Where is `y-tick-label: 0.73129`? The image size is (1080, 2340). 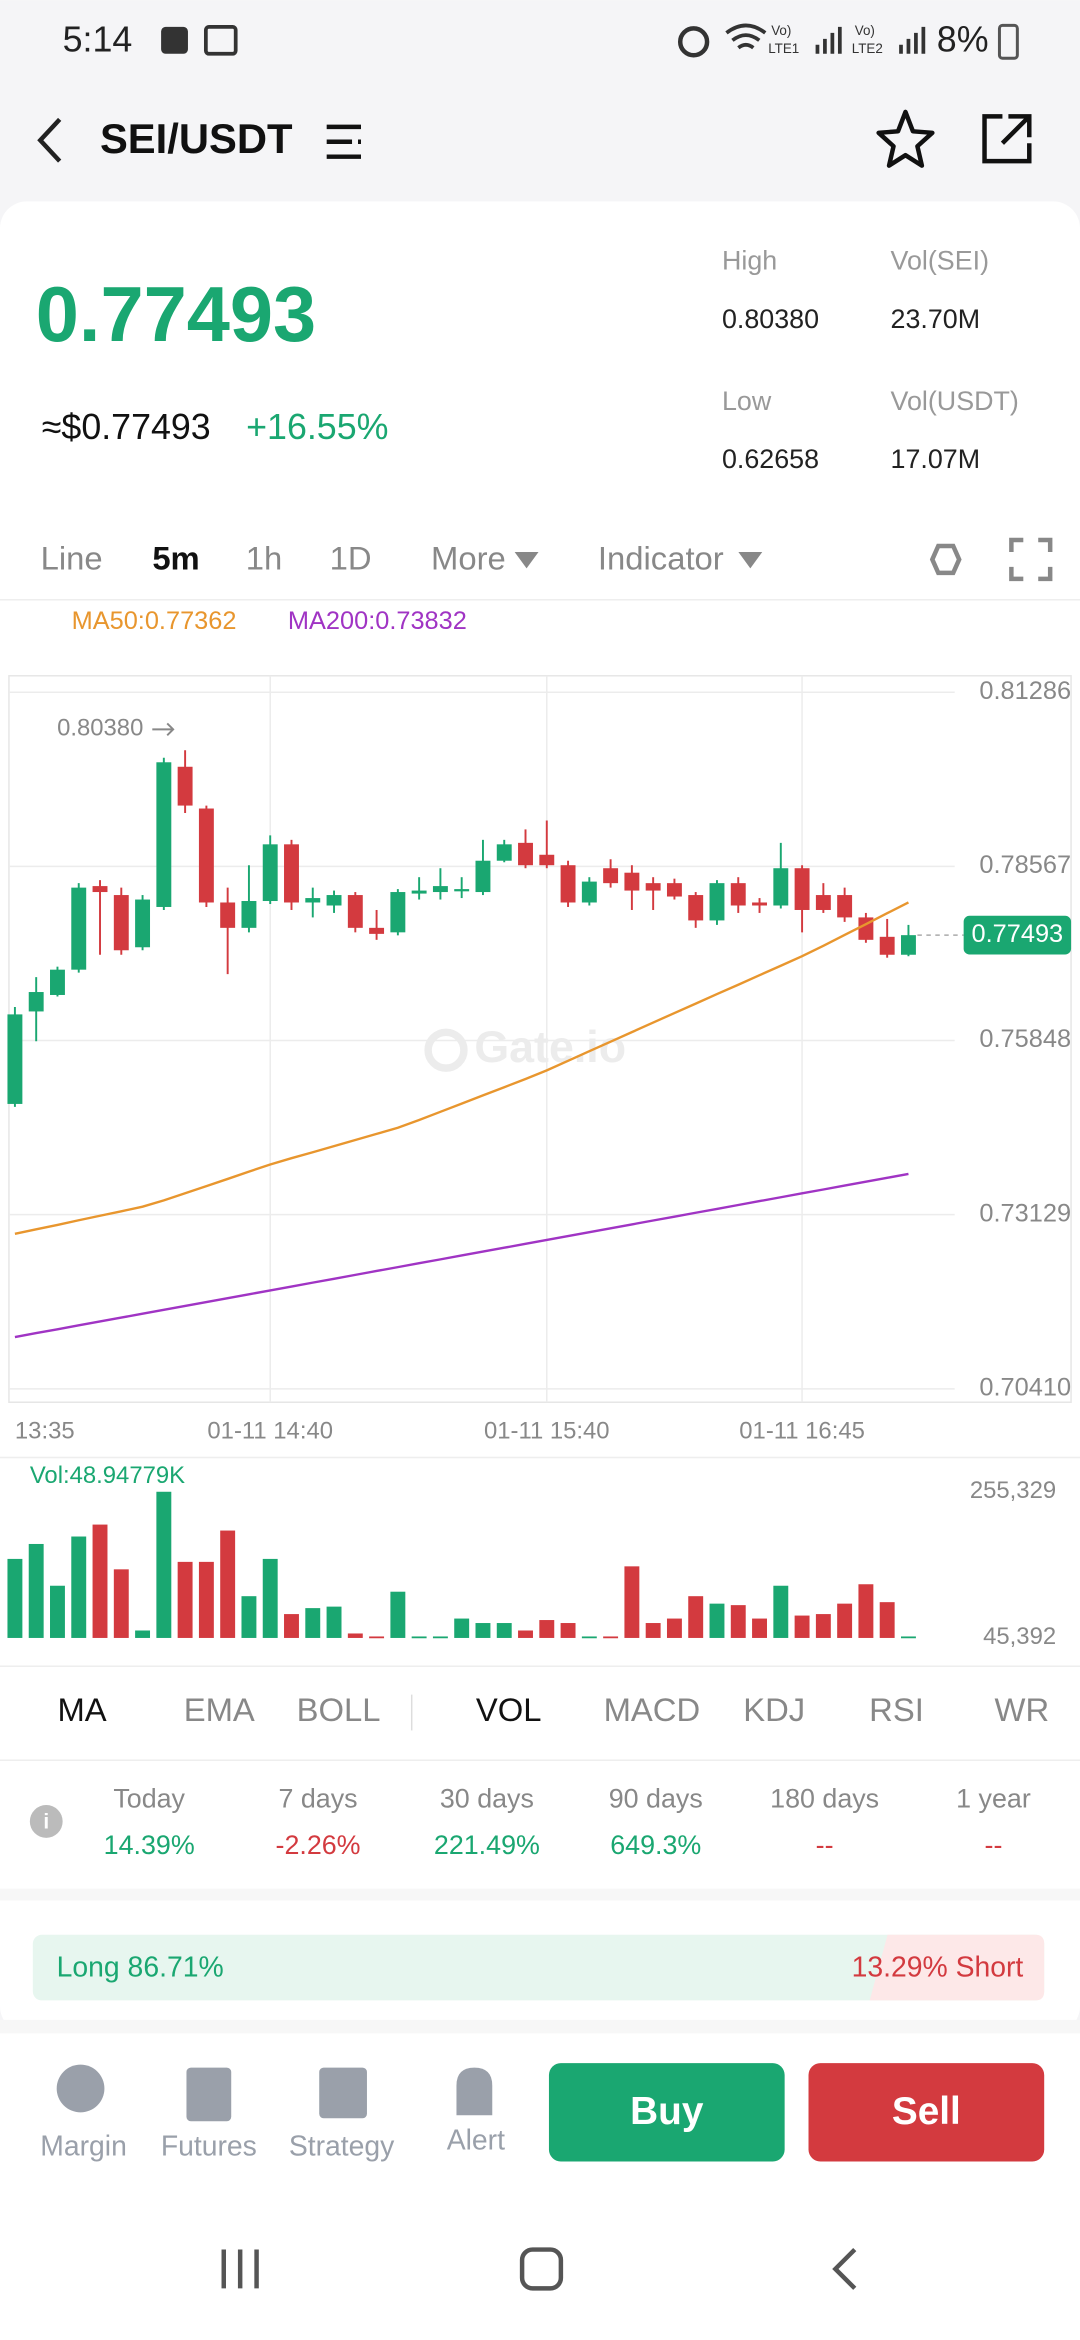
y-tick-label: 0.73129 is located at coordinates (1025, 1213).